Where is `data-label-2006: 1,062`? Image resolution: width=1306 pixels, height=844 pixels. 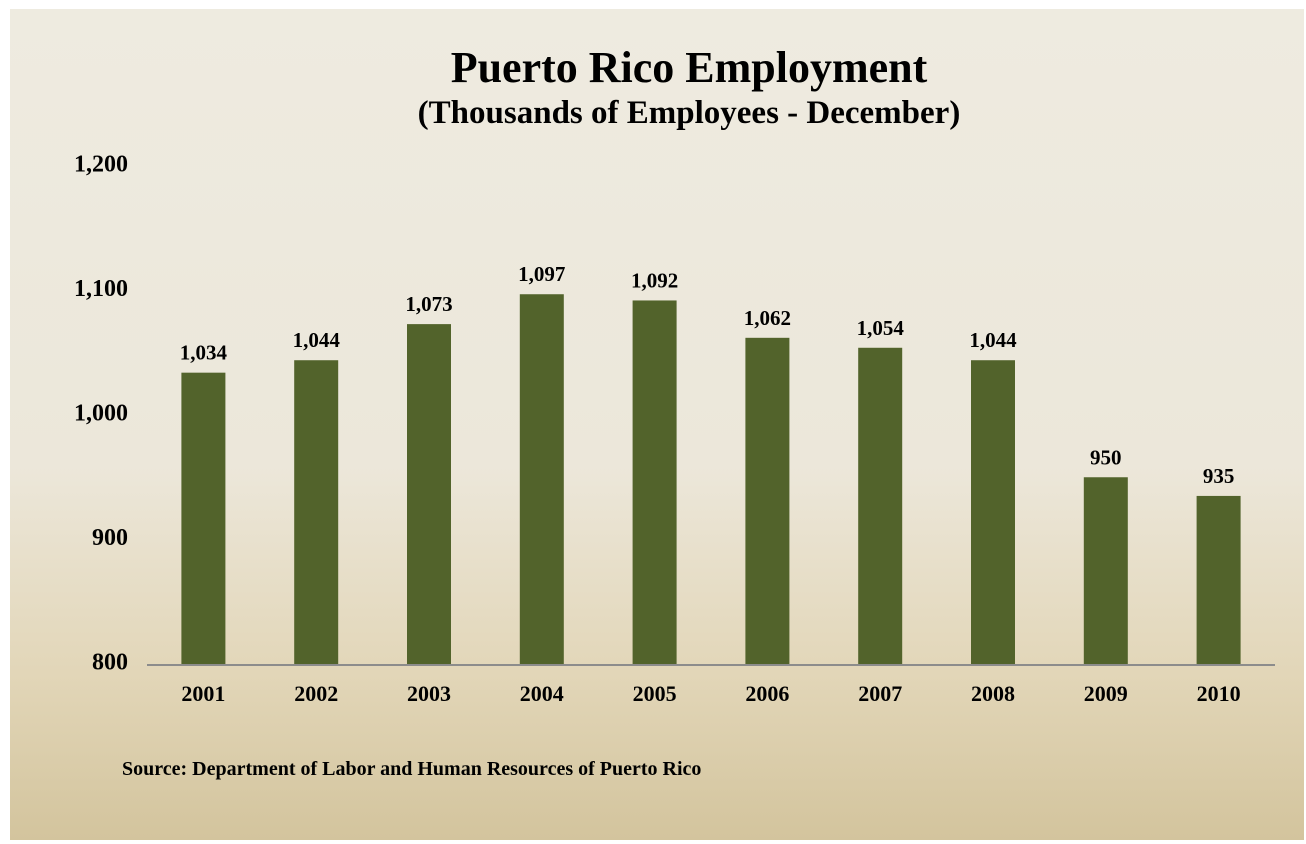
data-label-2006: 1,062 is located at coordinates (767, 318).